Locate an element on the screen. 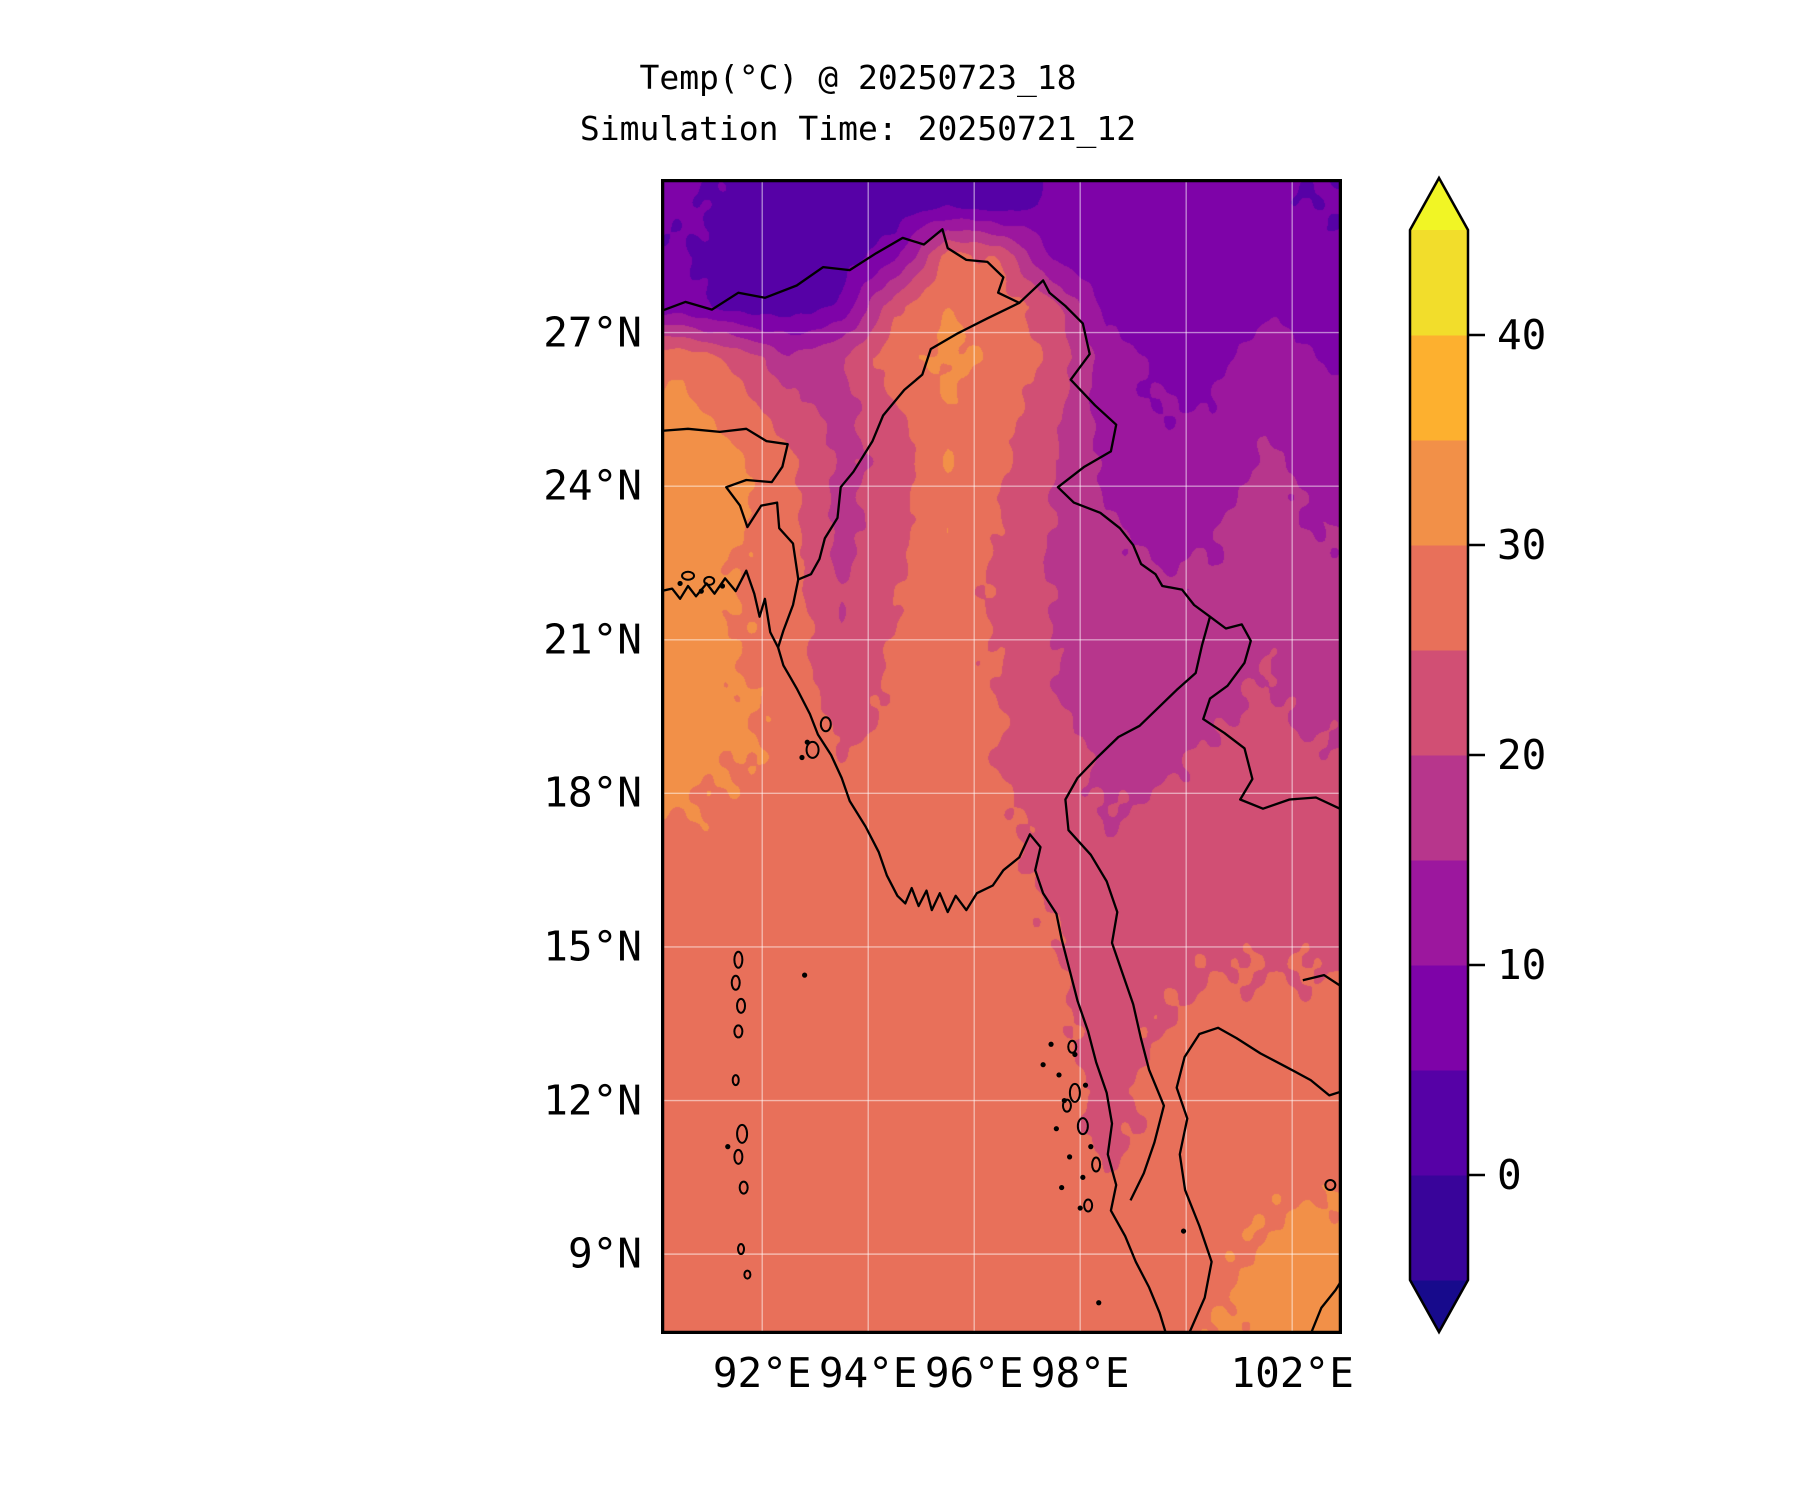  x-tick-label: 96°E is located at coordinates (974, 1373).